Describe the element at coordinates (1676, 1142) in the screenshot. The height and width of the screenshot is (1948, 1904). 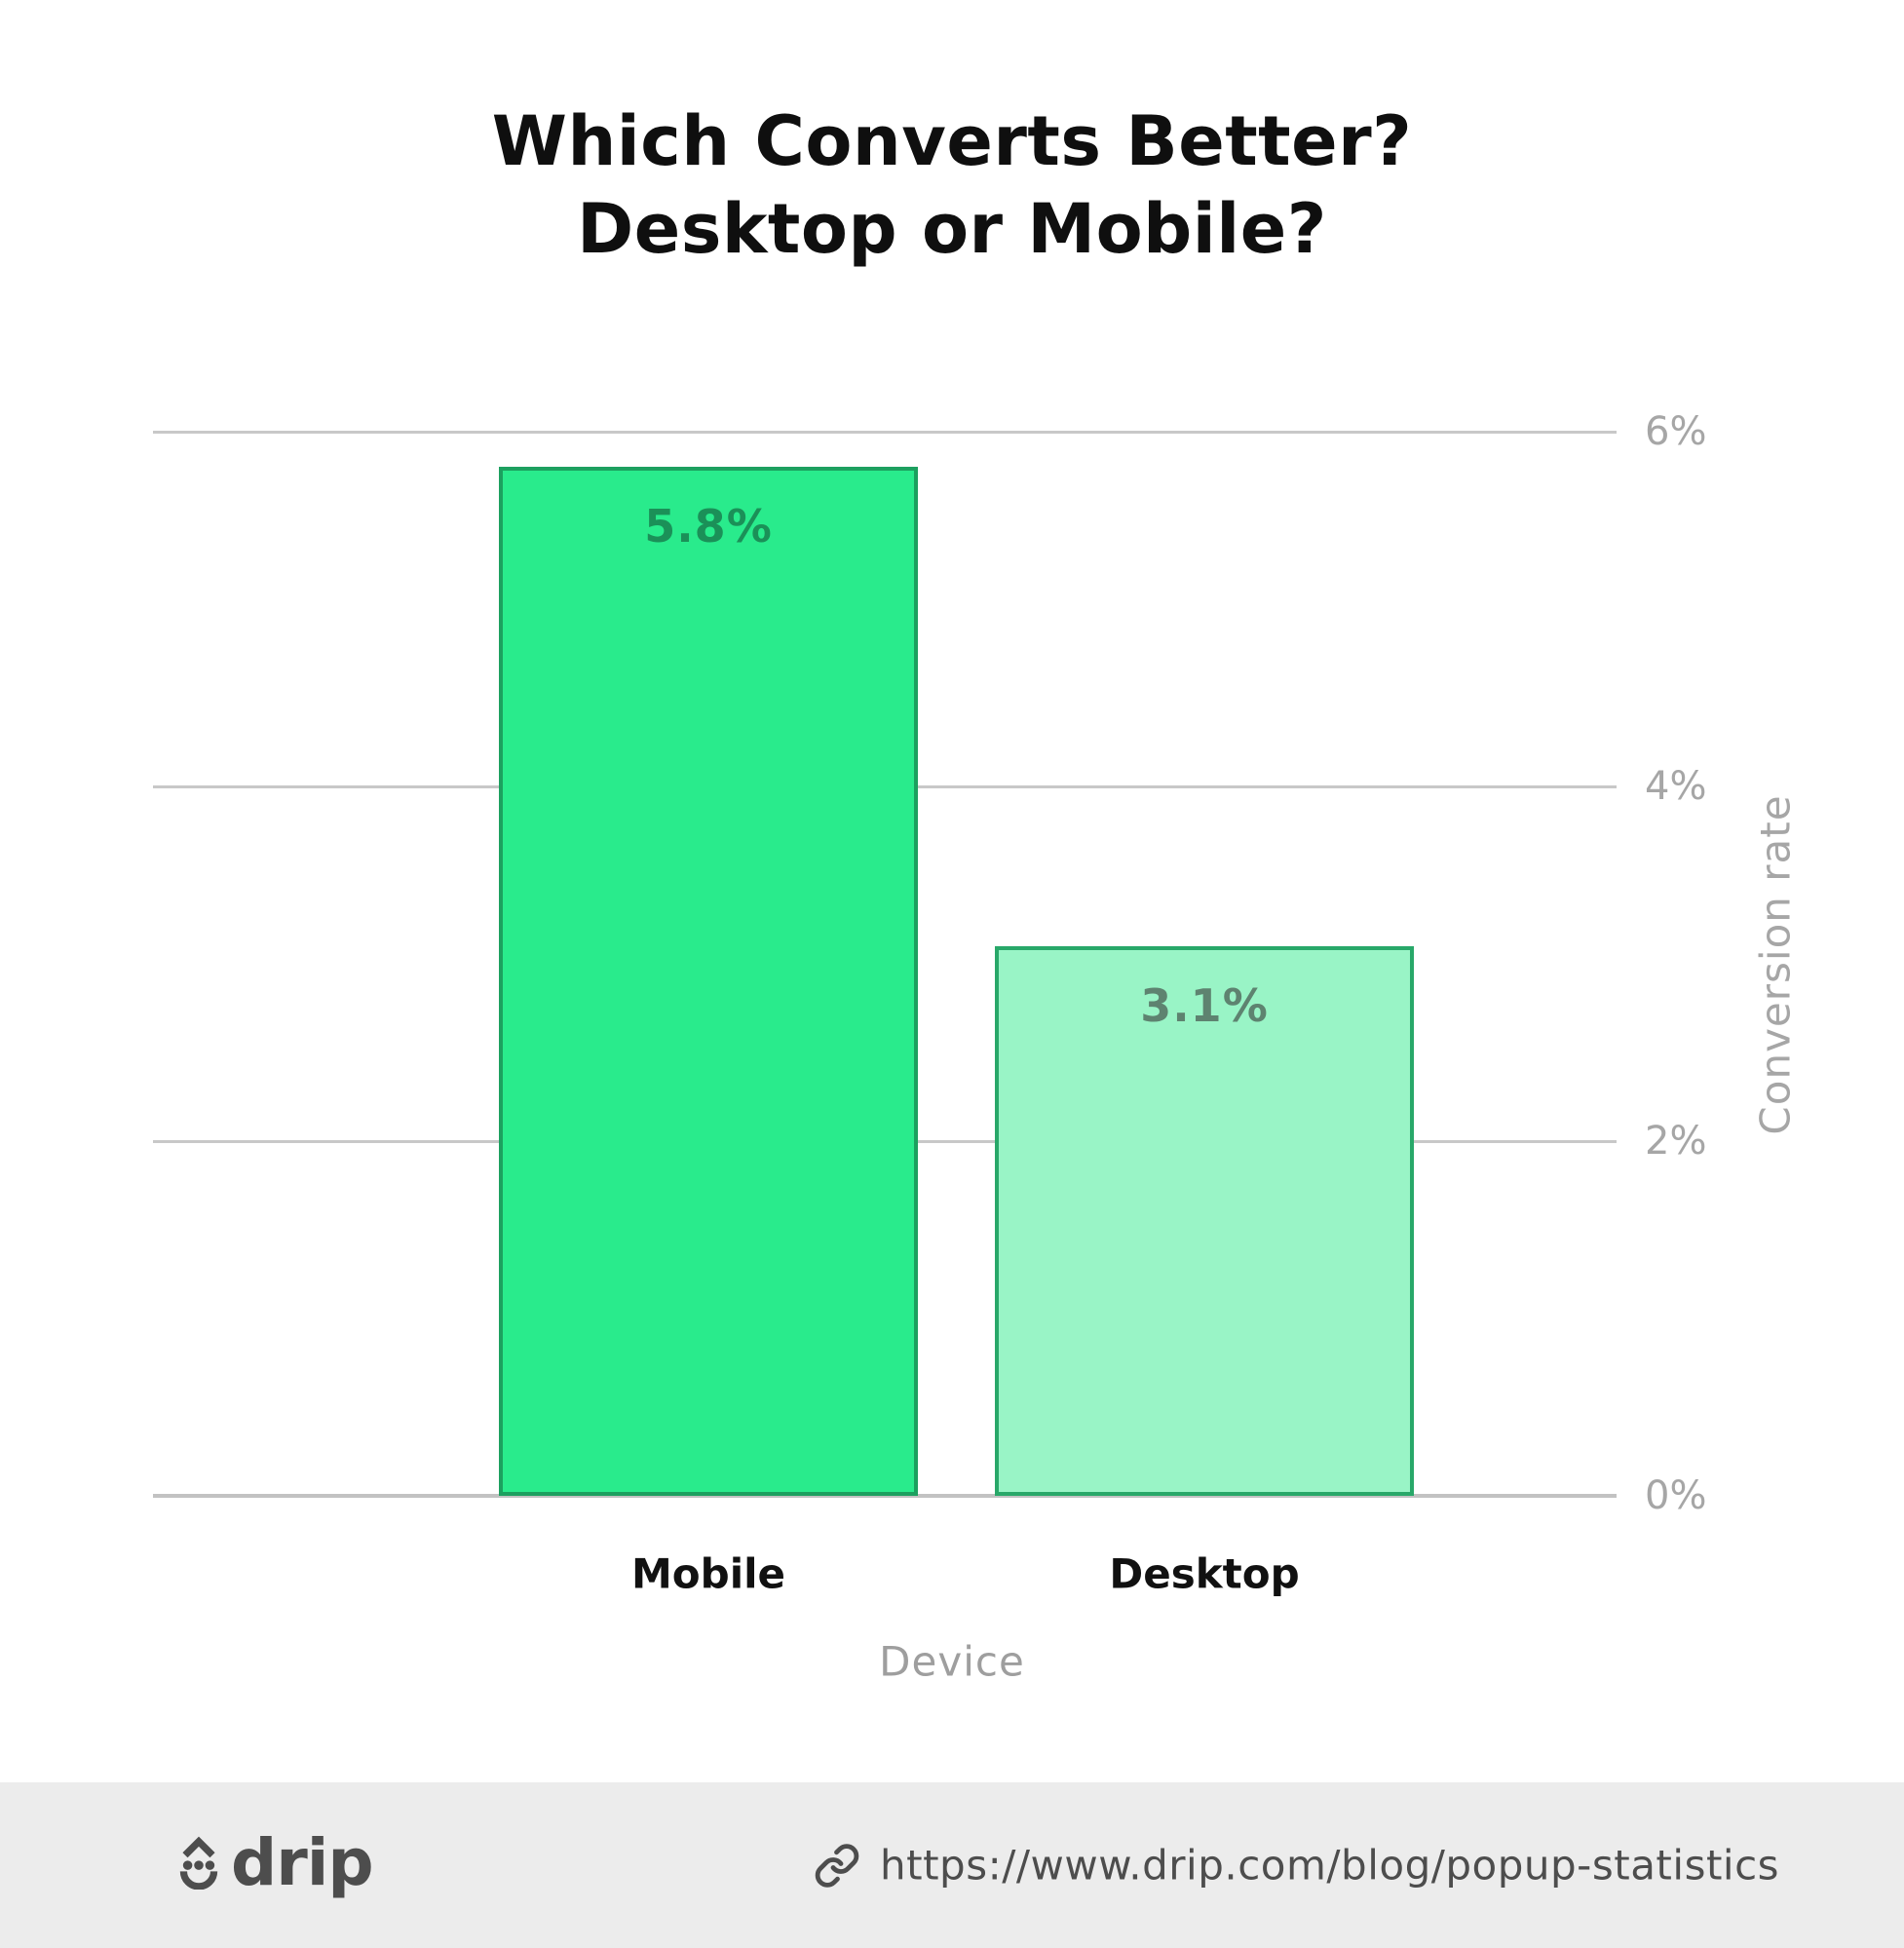
I see `y-tick-label-2pct: 2%` at that location.